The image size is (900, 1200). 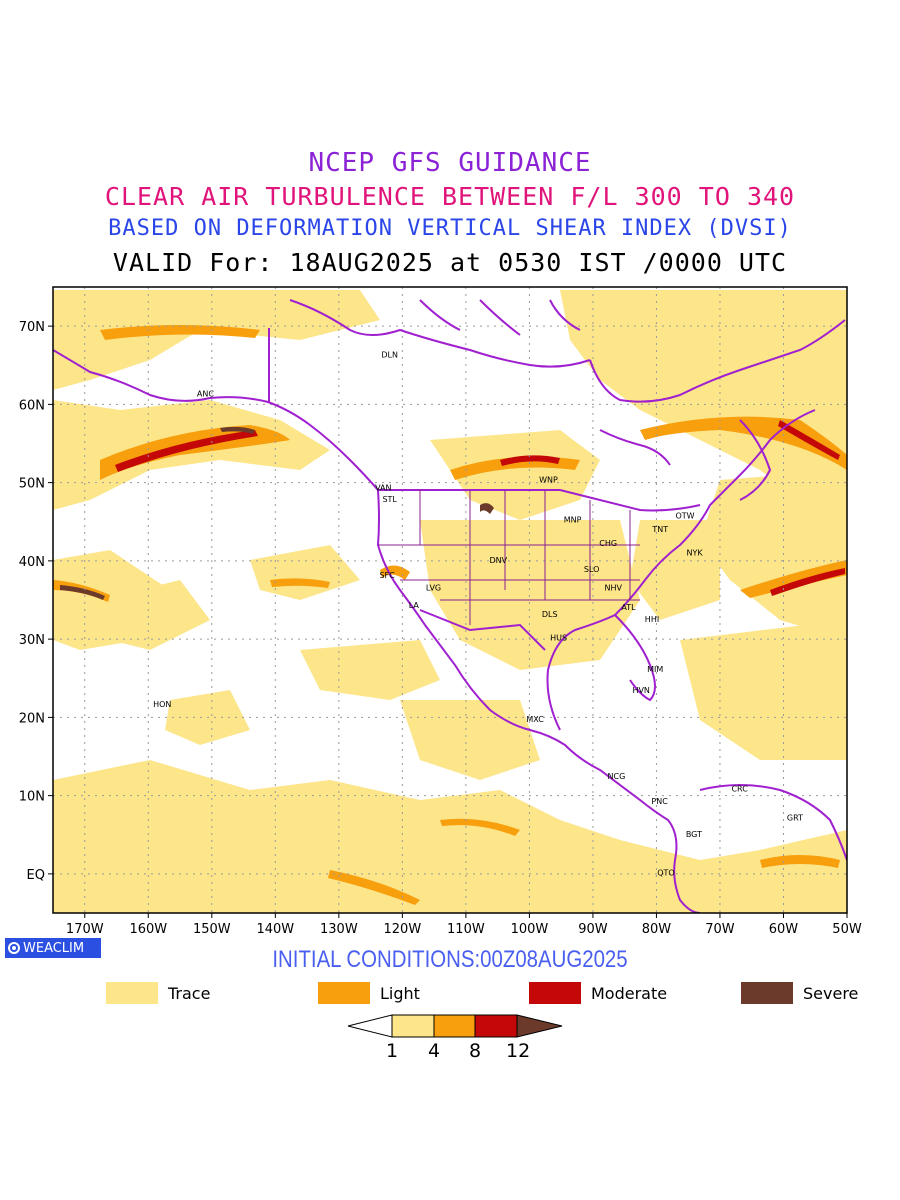 I want to click on station-label-dls: DLS, so click(x=550, y=614).